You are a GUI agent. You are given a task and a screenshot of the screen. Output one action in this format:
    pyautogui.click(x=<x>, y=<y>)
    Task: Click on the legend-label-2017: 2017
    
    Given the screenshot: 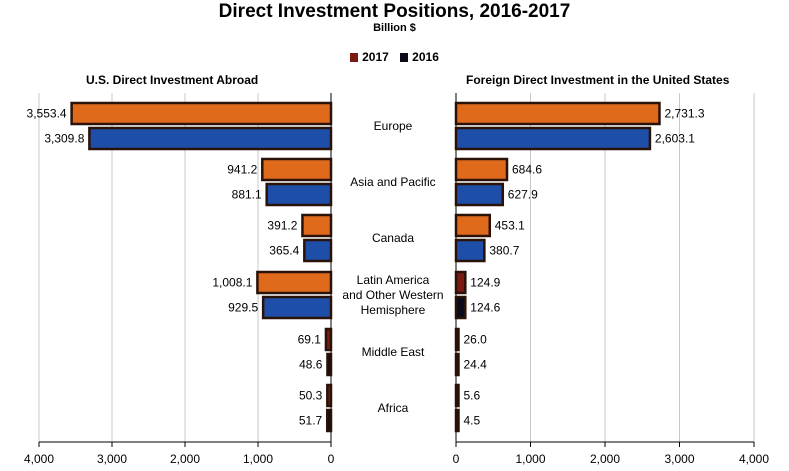 What is the action you would take?
    pyautogui.click(x=375, y=57)
    